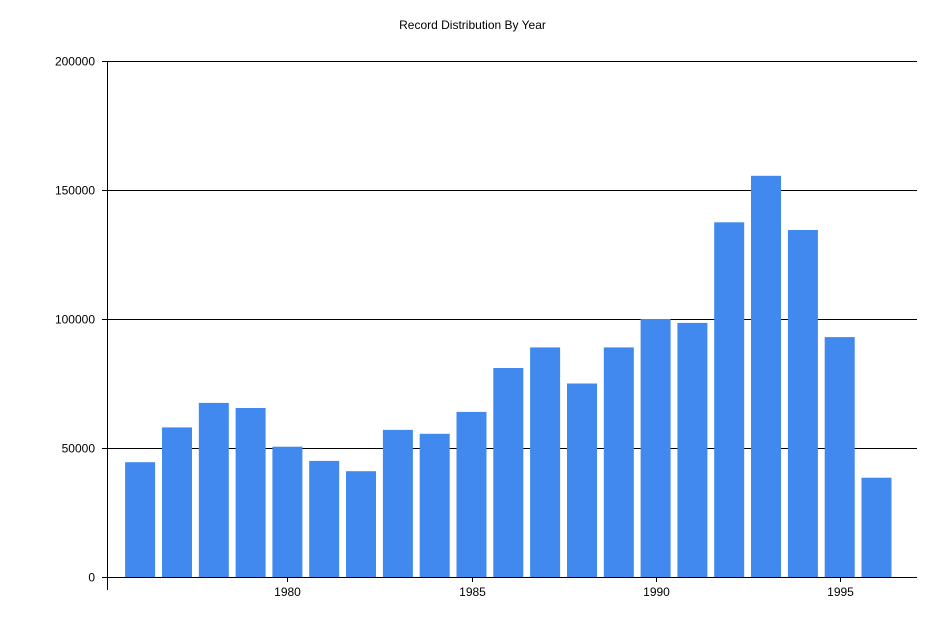 Image resolution: width=945 pixels, height=635 pixels. I want to click on bar-1989, so click(618, 462).